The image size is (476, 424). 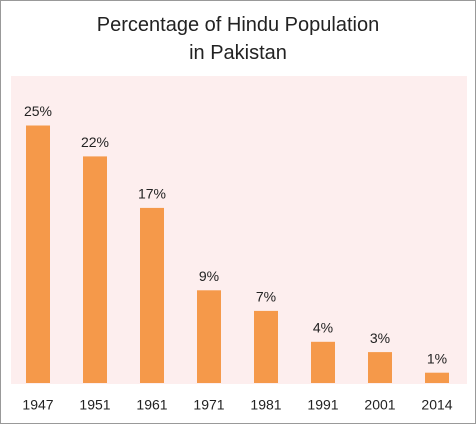 I want to click on data-label: 17%, so click(x=152, y=194).